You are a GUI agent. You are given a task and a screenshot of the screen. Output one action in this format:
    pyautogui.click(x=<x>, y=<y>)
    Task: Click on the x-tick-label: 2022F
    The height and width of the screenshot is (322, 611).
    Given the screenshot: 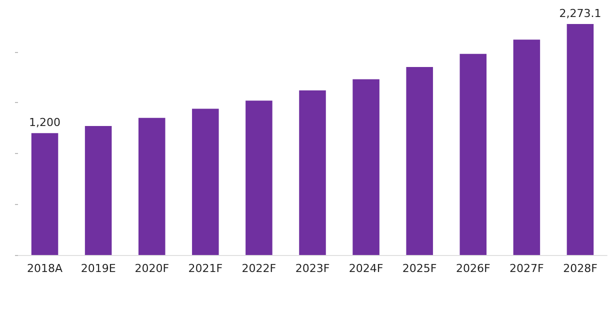 What is the action you would take?
    pyautogui.click(x=259, y=268)
    